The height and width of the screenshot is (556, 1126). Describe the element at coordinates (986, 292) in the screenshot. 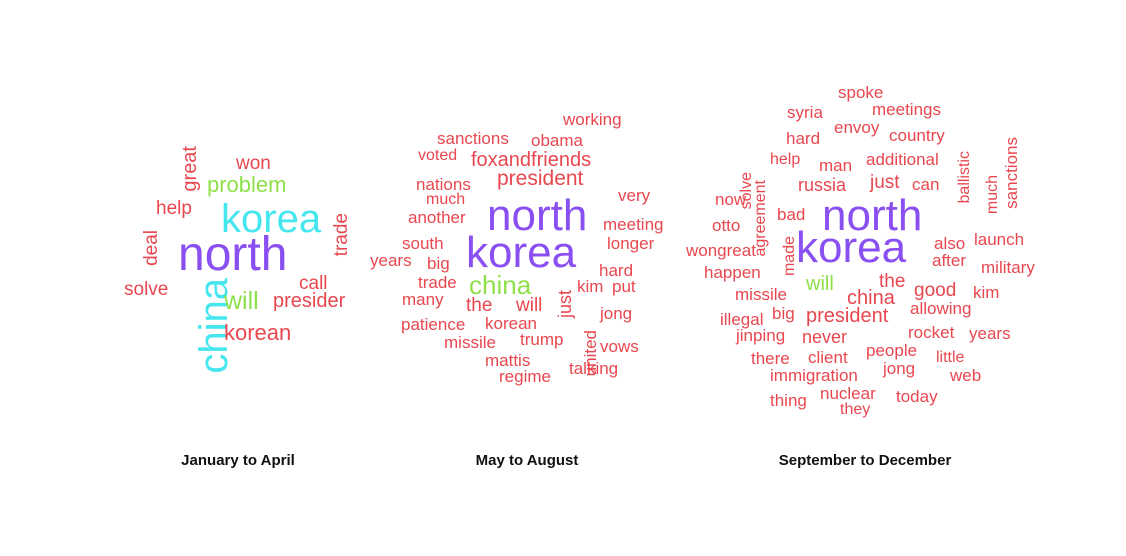

I see `cloud-word-kim: kim` at that location.